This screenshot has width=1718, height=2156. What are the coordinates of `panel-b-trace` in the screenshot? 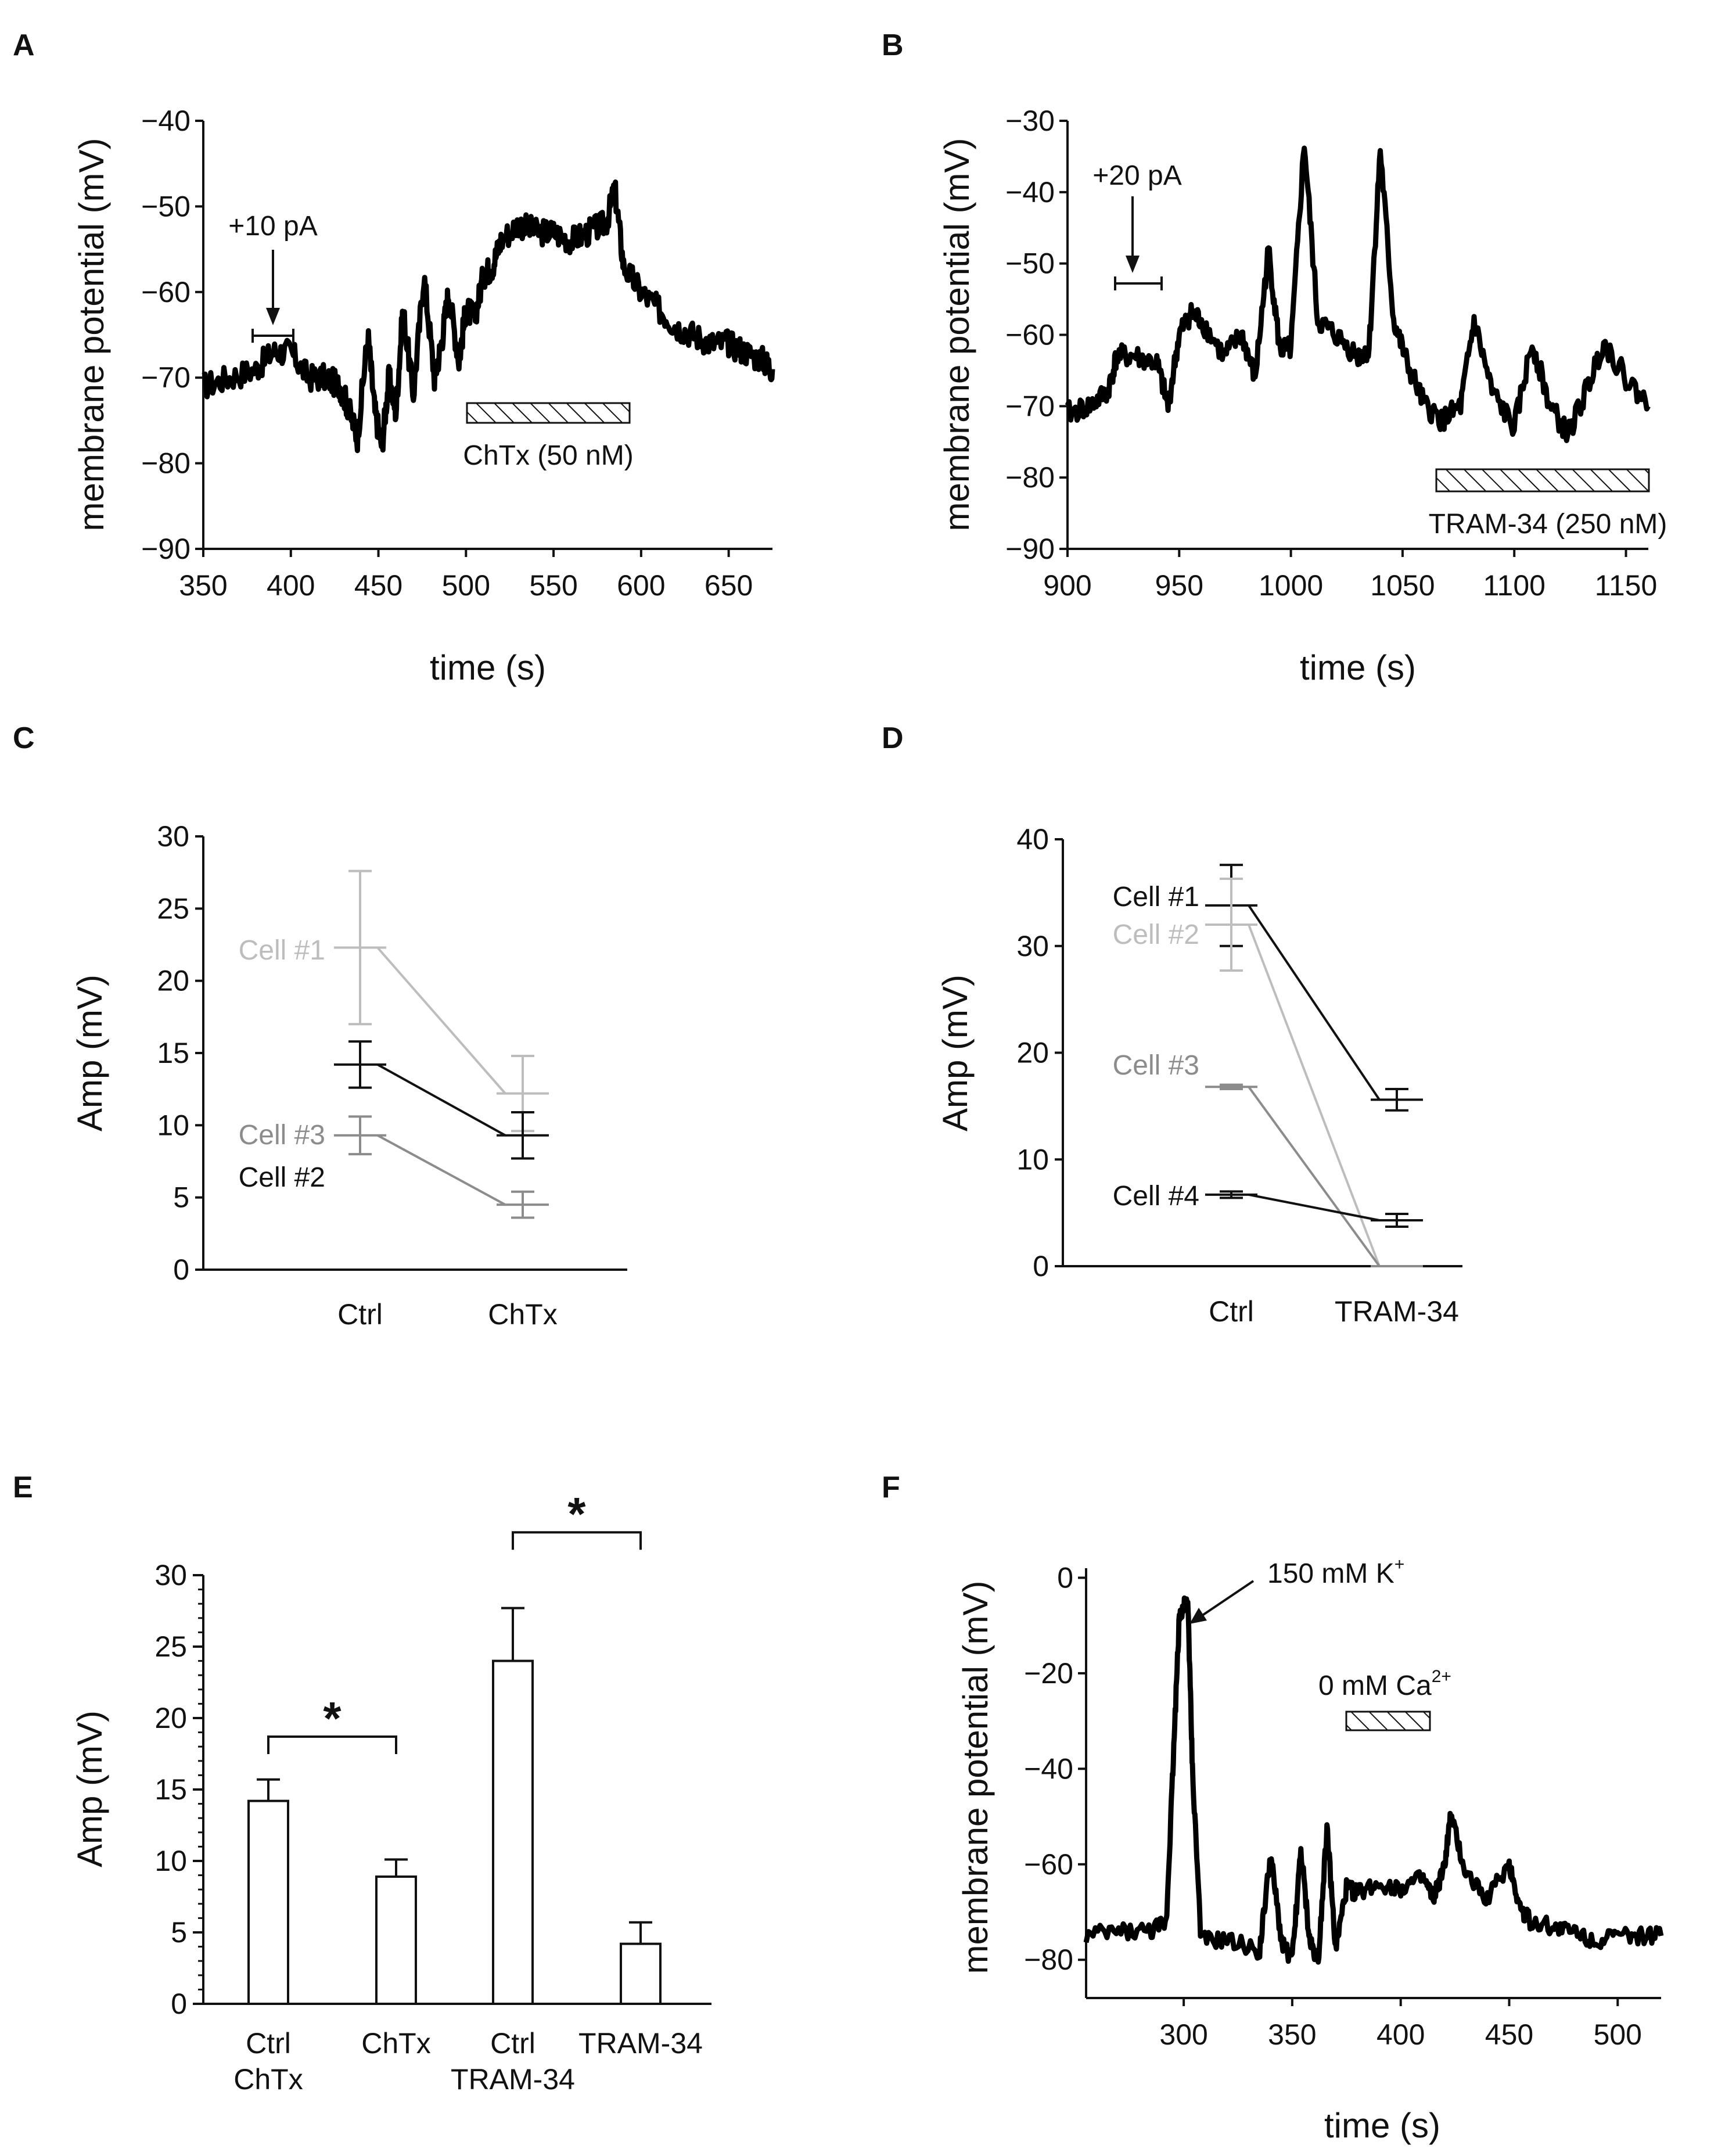 It's located at (1358, 294).